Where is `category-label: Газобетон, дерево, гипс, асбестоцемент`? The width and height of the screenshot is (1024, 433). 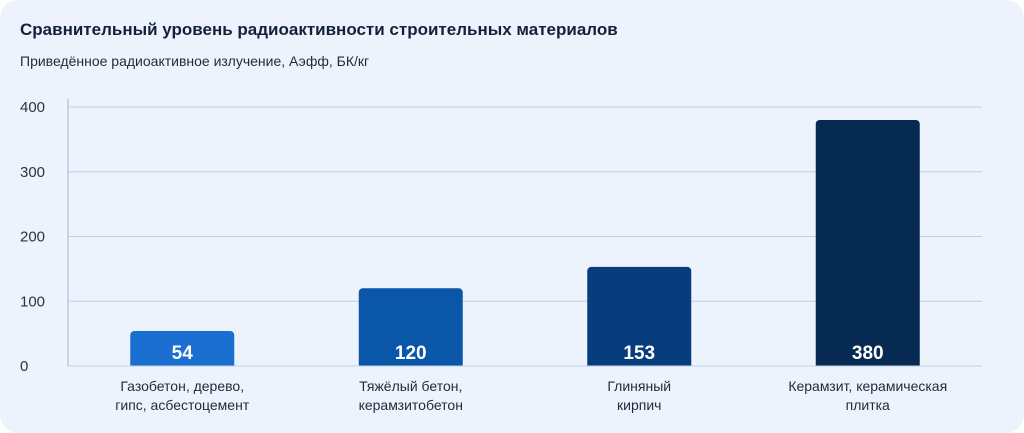 category-label: Газобетон, дерево, гипс, асбестоцемент is located at coordinates (182, 395).